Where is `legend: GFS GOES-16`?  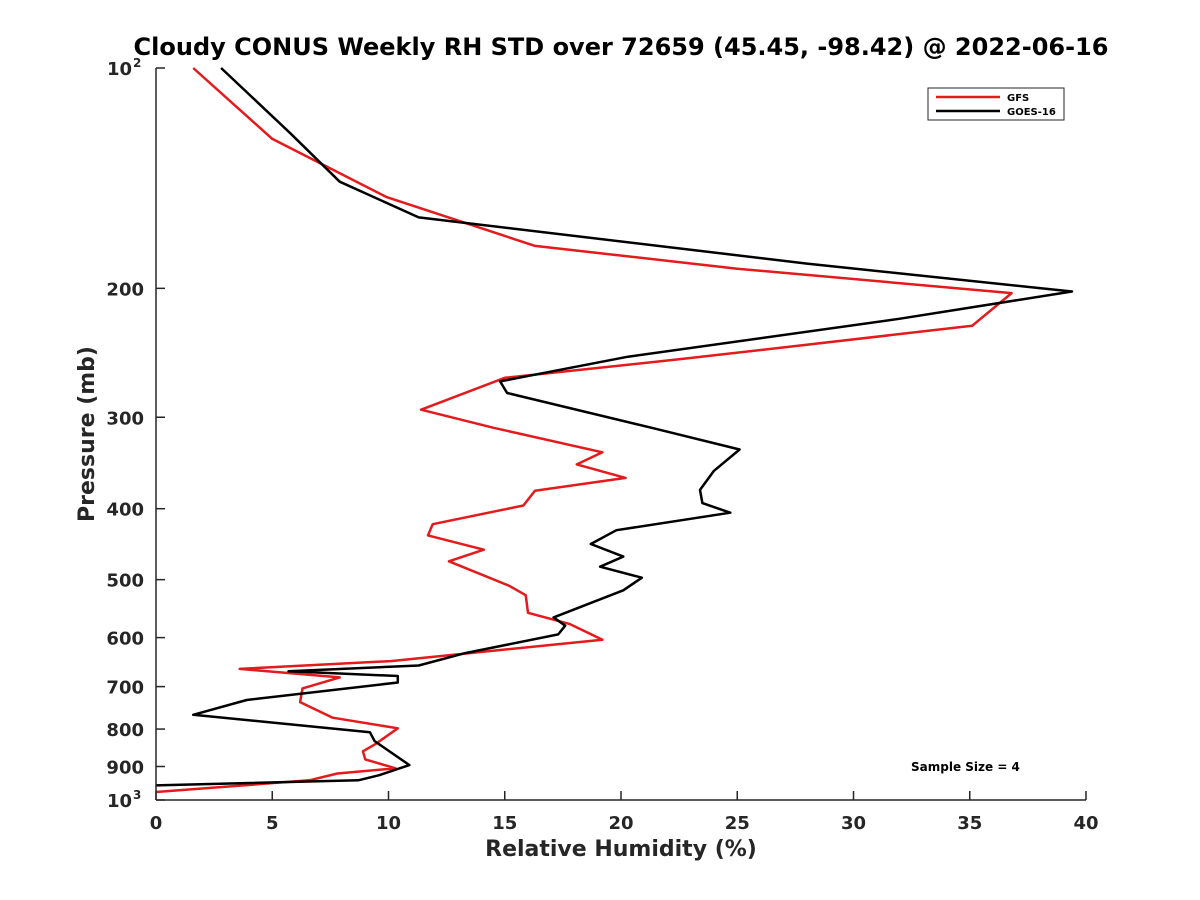
legend: GFS GOES-16 is located at coordinates (996, 104).